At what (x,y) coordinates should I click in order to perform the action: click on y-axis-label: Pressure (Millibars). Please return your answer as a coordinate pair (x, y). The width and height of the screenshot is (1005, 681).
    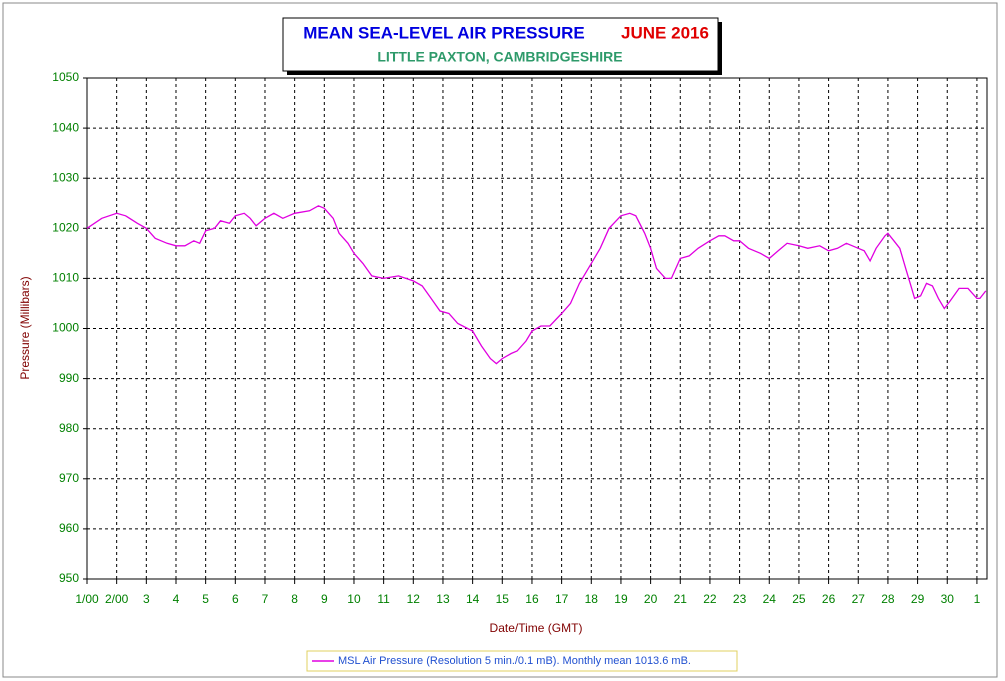
    Looking at the image, I should click on (25, 327).